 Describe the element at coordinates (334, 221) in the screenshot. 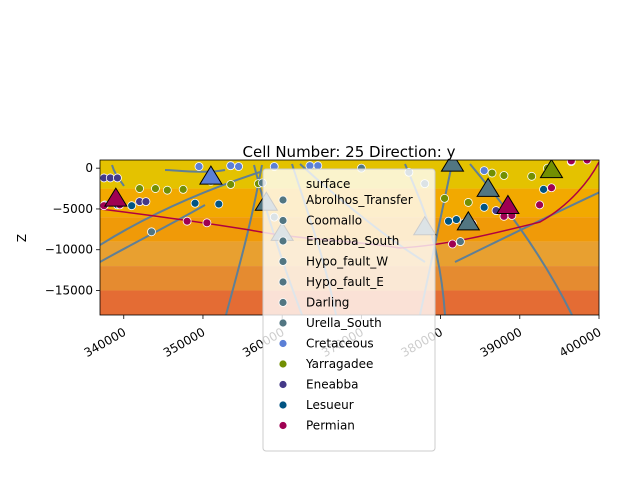

I see `legend-entry-label: Coomallo` at that location.